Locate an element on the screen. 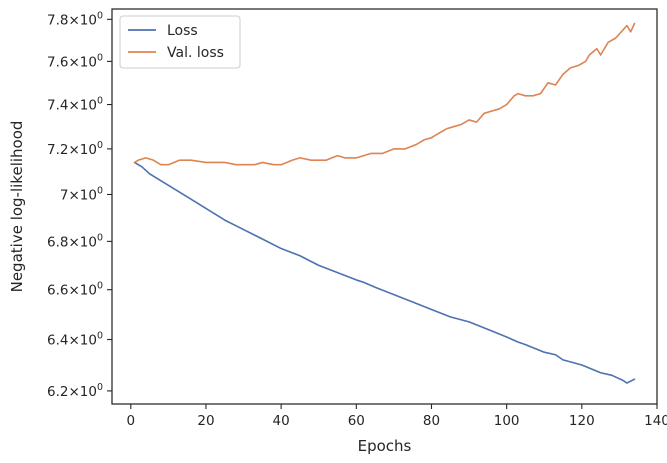  y-axis-title: Negative log-likelihood is located at coordinates (17, 207).